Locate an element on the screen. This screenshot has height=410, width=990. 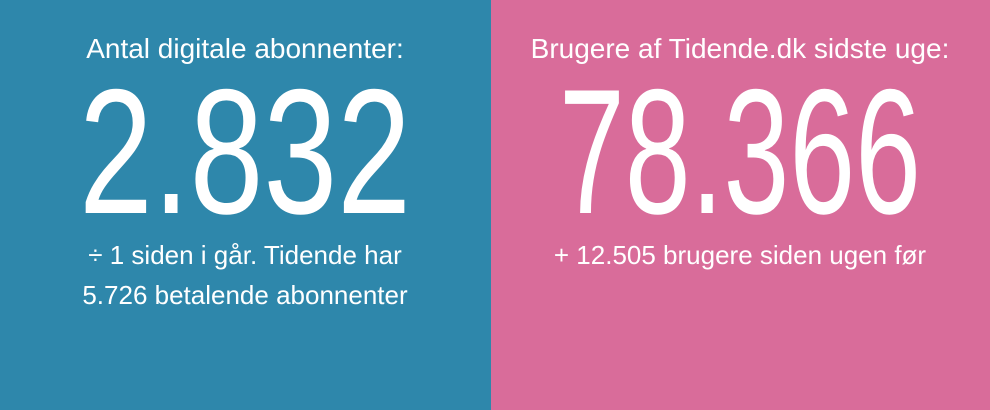
panel-title: Antal digitale abonnenter: is located at coordinates (245, 48).